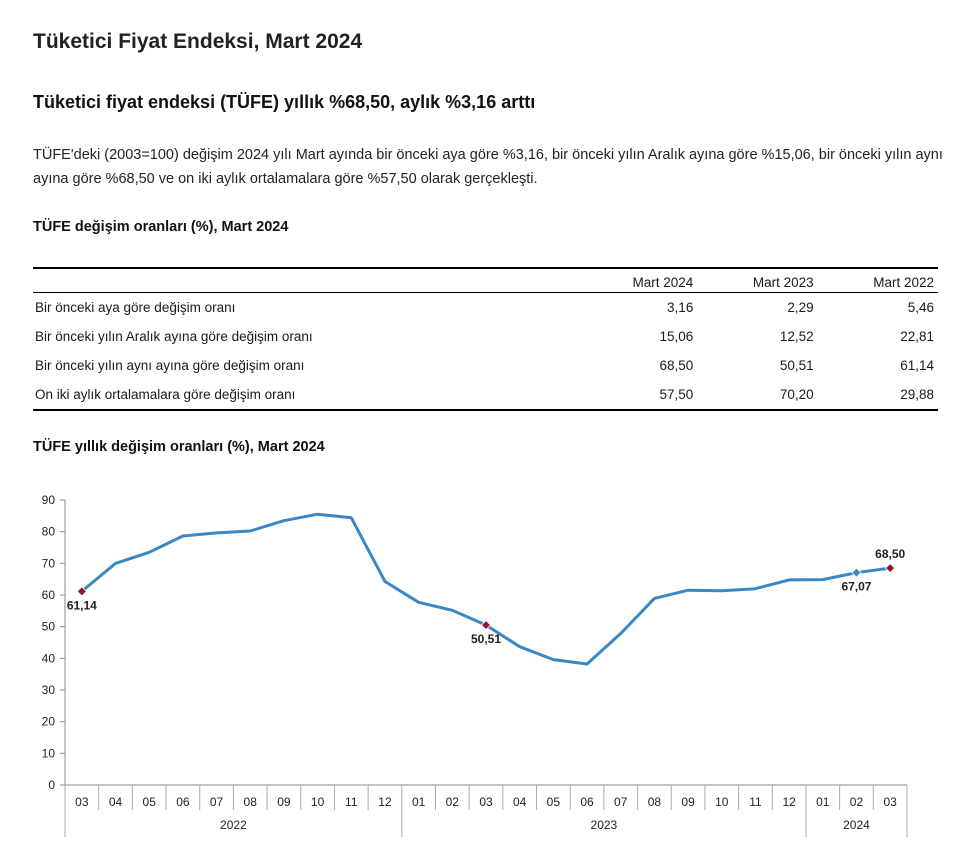  Describe the element at coordinates (680, 307) in the screenshot. I see `cell-value: 3,16` at that location.